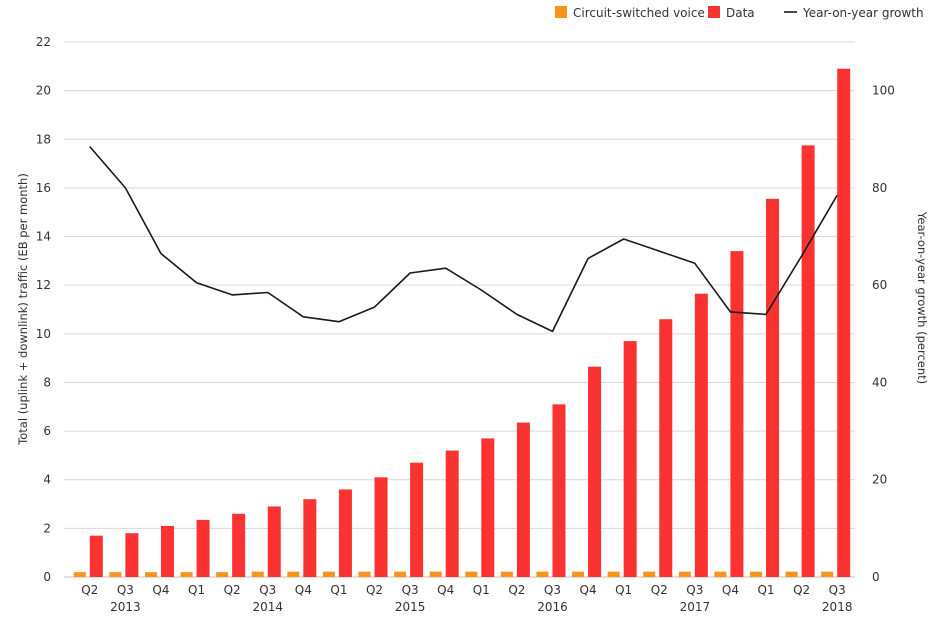 This screenshot has height=621, width=942. I want to click on left-tick-label: 12, so click(43, 285).